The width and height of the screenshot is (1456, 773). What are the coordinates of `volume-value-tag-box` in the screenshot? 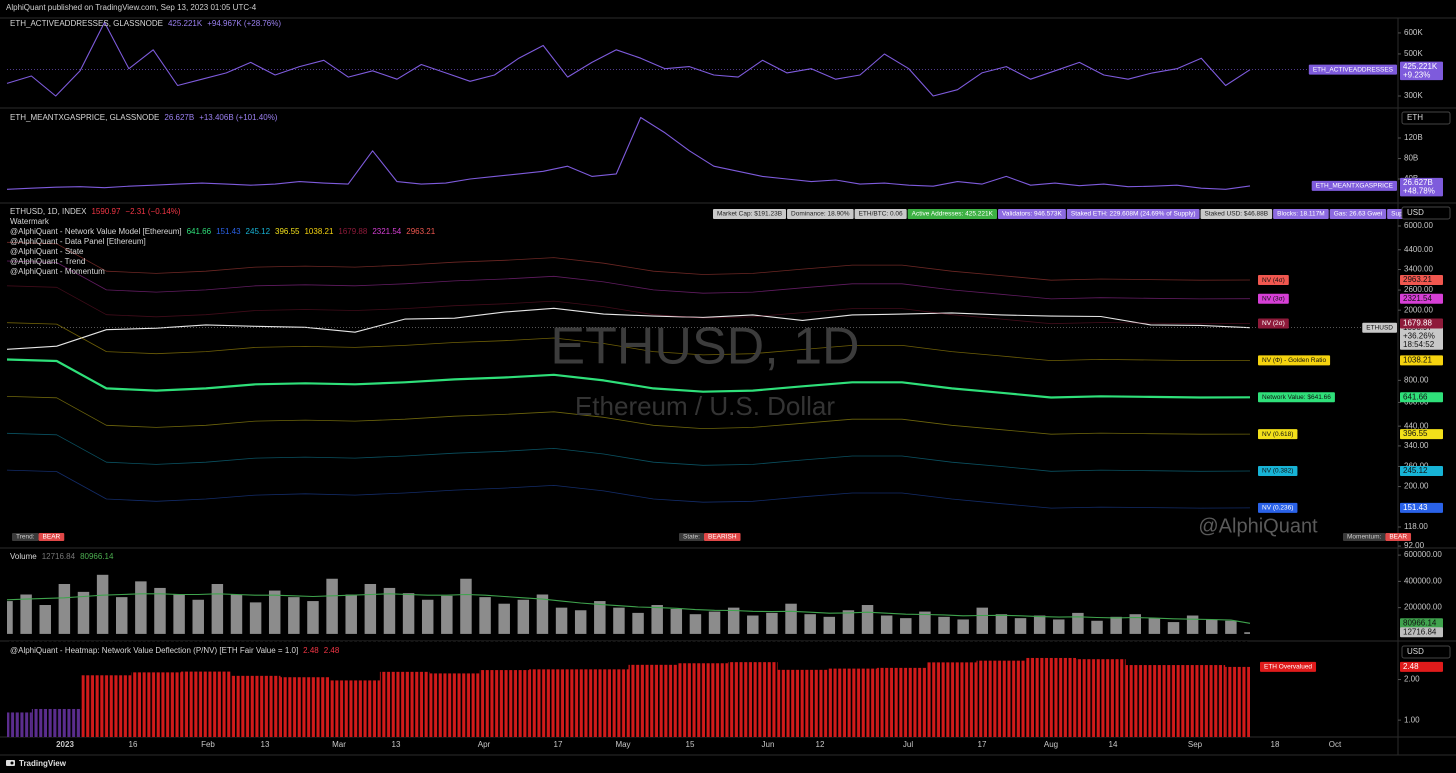 It's located at (1421, 632).